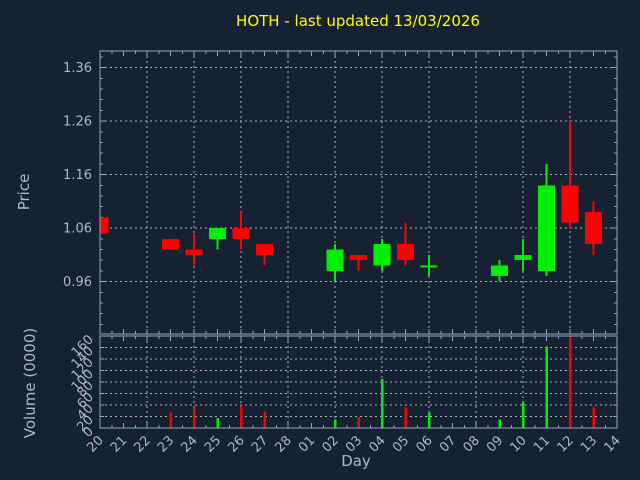  I want to click on x-axis-title: Day, so click(356, 461).